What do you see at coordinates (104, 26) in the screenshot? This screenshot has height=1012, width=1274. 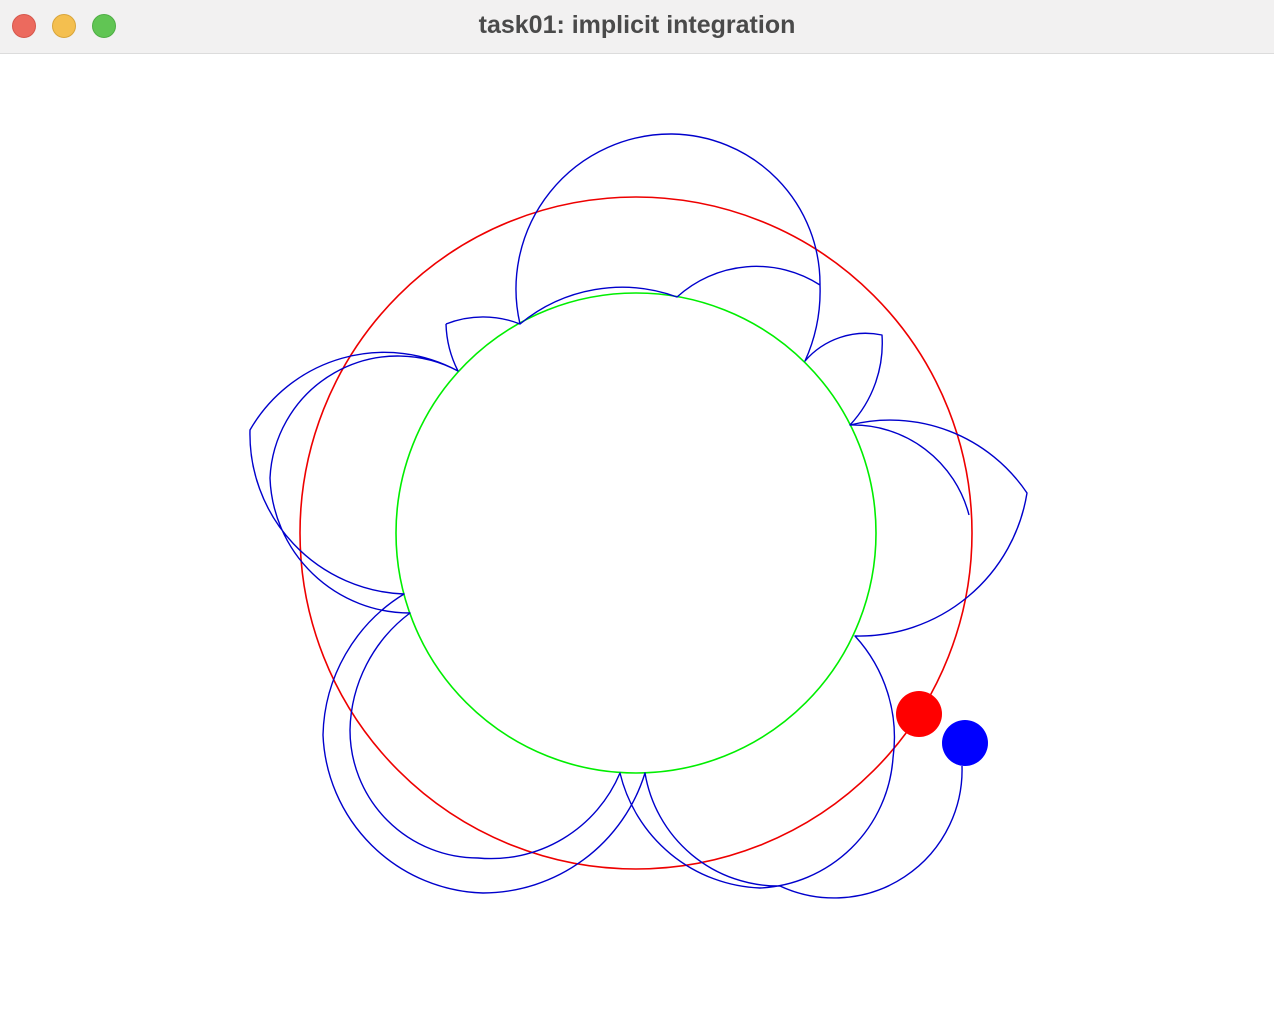 I see `zoom-button` at bounding box center [104, 26].